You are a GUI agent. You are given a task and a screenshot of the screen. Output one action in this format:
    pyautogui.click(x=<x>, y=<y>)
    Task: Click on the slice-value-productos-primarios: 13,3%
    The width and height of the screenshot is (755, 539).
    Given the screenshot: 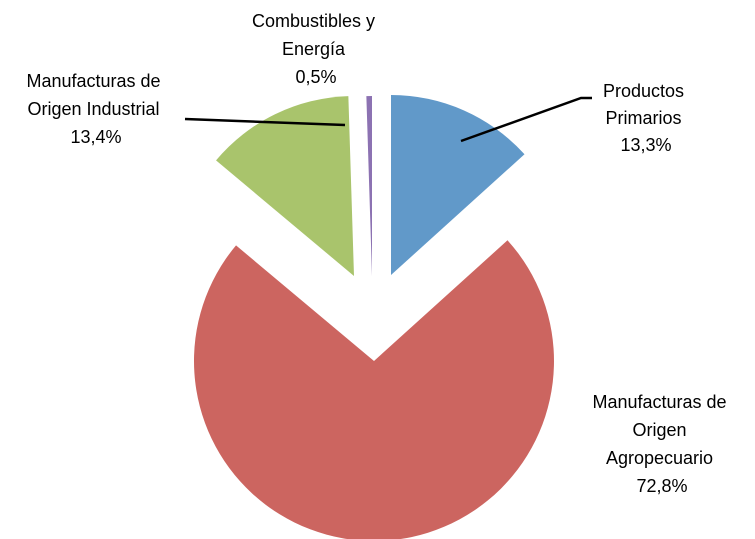 What is the action you would take?
    pyautogui.click(x=645, y=145)
    